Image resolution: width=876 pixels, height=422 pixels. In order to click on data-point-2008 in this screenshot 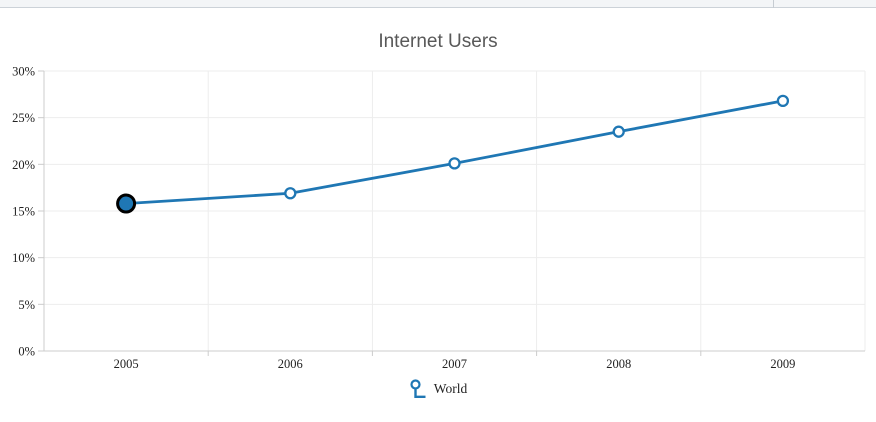, I will do `click(618, 131)`.